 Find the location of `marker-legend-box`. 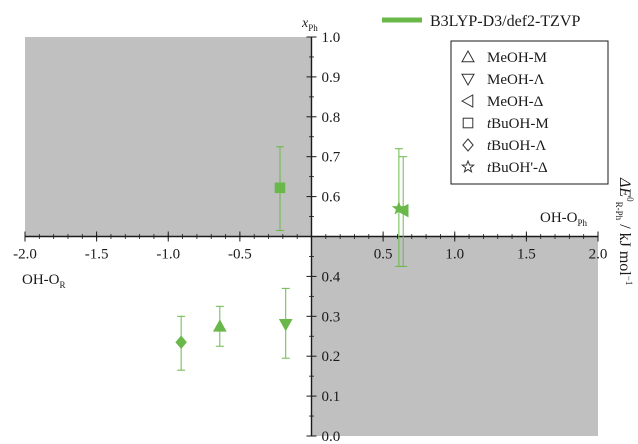

marker-legend-box is located at coordinates (529, 112).